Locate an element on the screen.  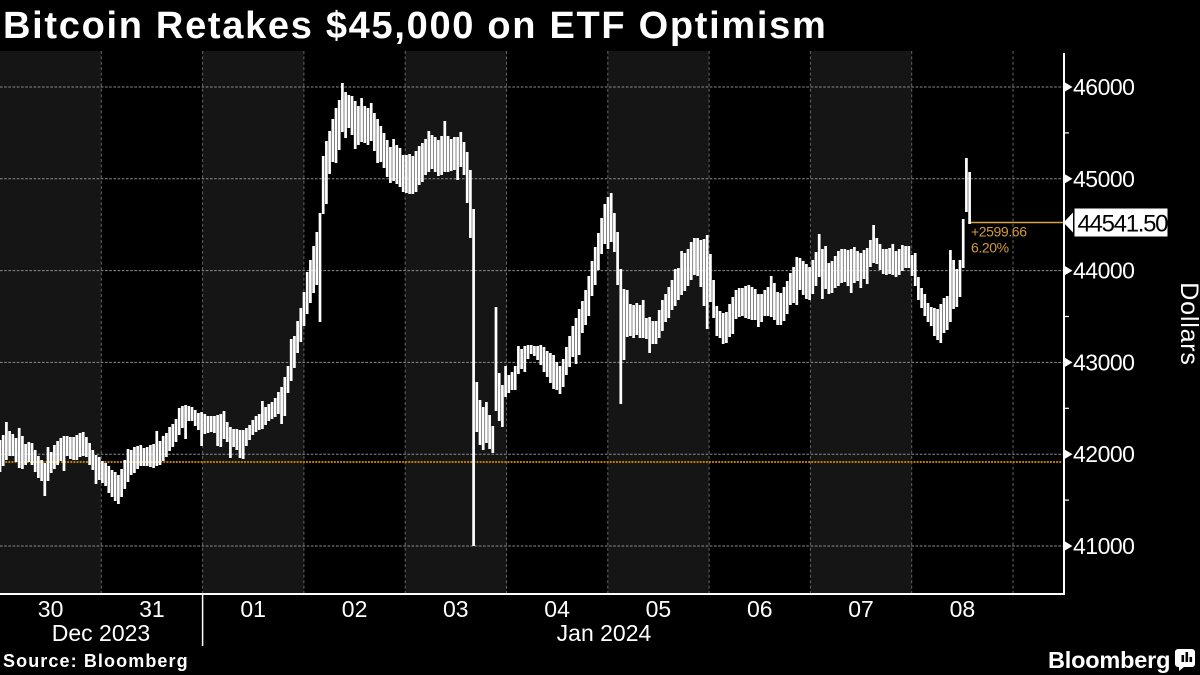
svg-text: 07 is located at coordinates (861, 609).